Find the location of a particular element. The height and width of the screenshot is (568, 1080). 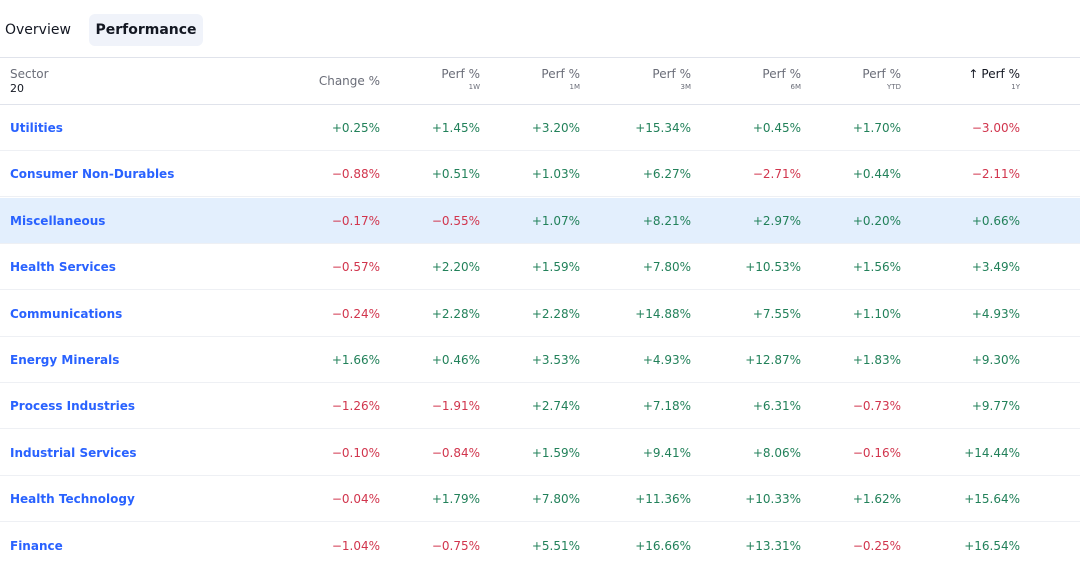

cell-perf-6m: +7.55% is located at coordinates (776, 313).